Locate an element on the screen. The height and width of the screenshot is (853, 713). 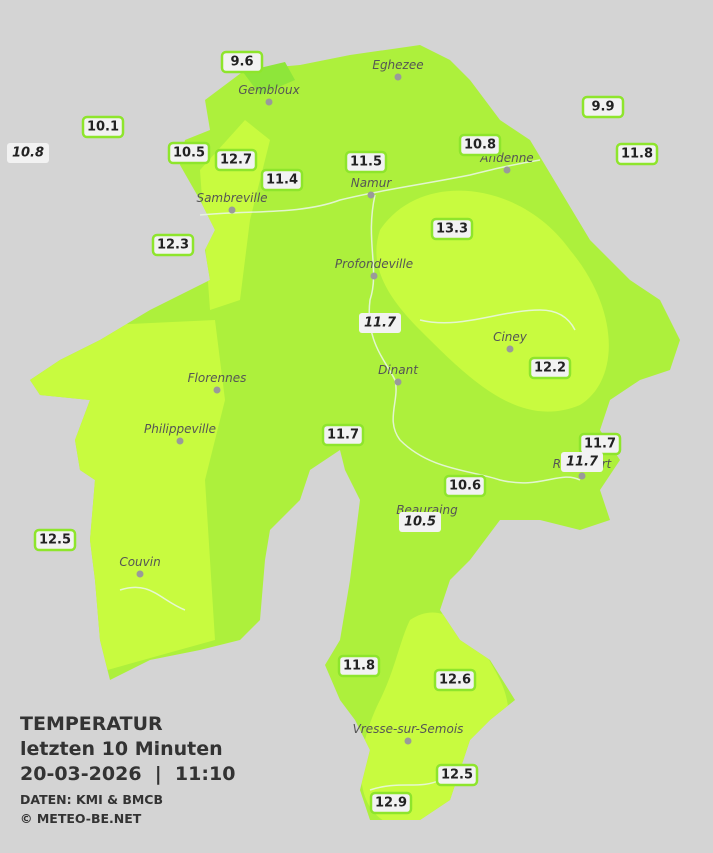
station-value: 9.6 is located at coordinates (241, 62).